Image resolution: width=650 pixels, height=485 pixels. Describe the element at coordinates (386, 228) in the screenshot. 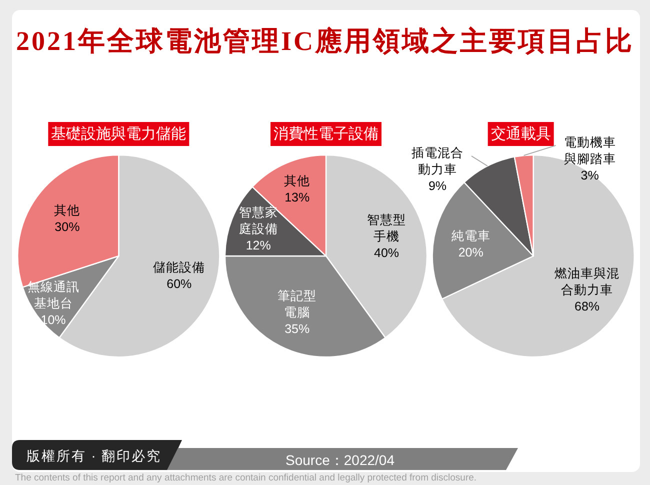

I see `slice-label: 智慧型手機` at that location.